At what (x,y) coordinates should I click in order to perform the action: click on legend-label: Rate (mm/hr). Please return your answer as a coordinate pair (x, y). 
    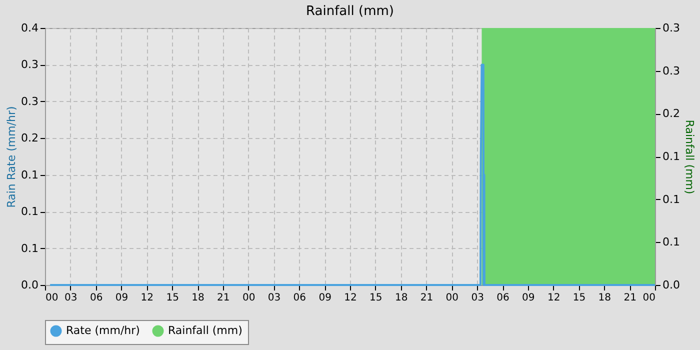
    Looking at the image, I should click on (103, 330).